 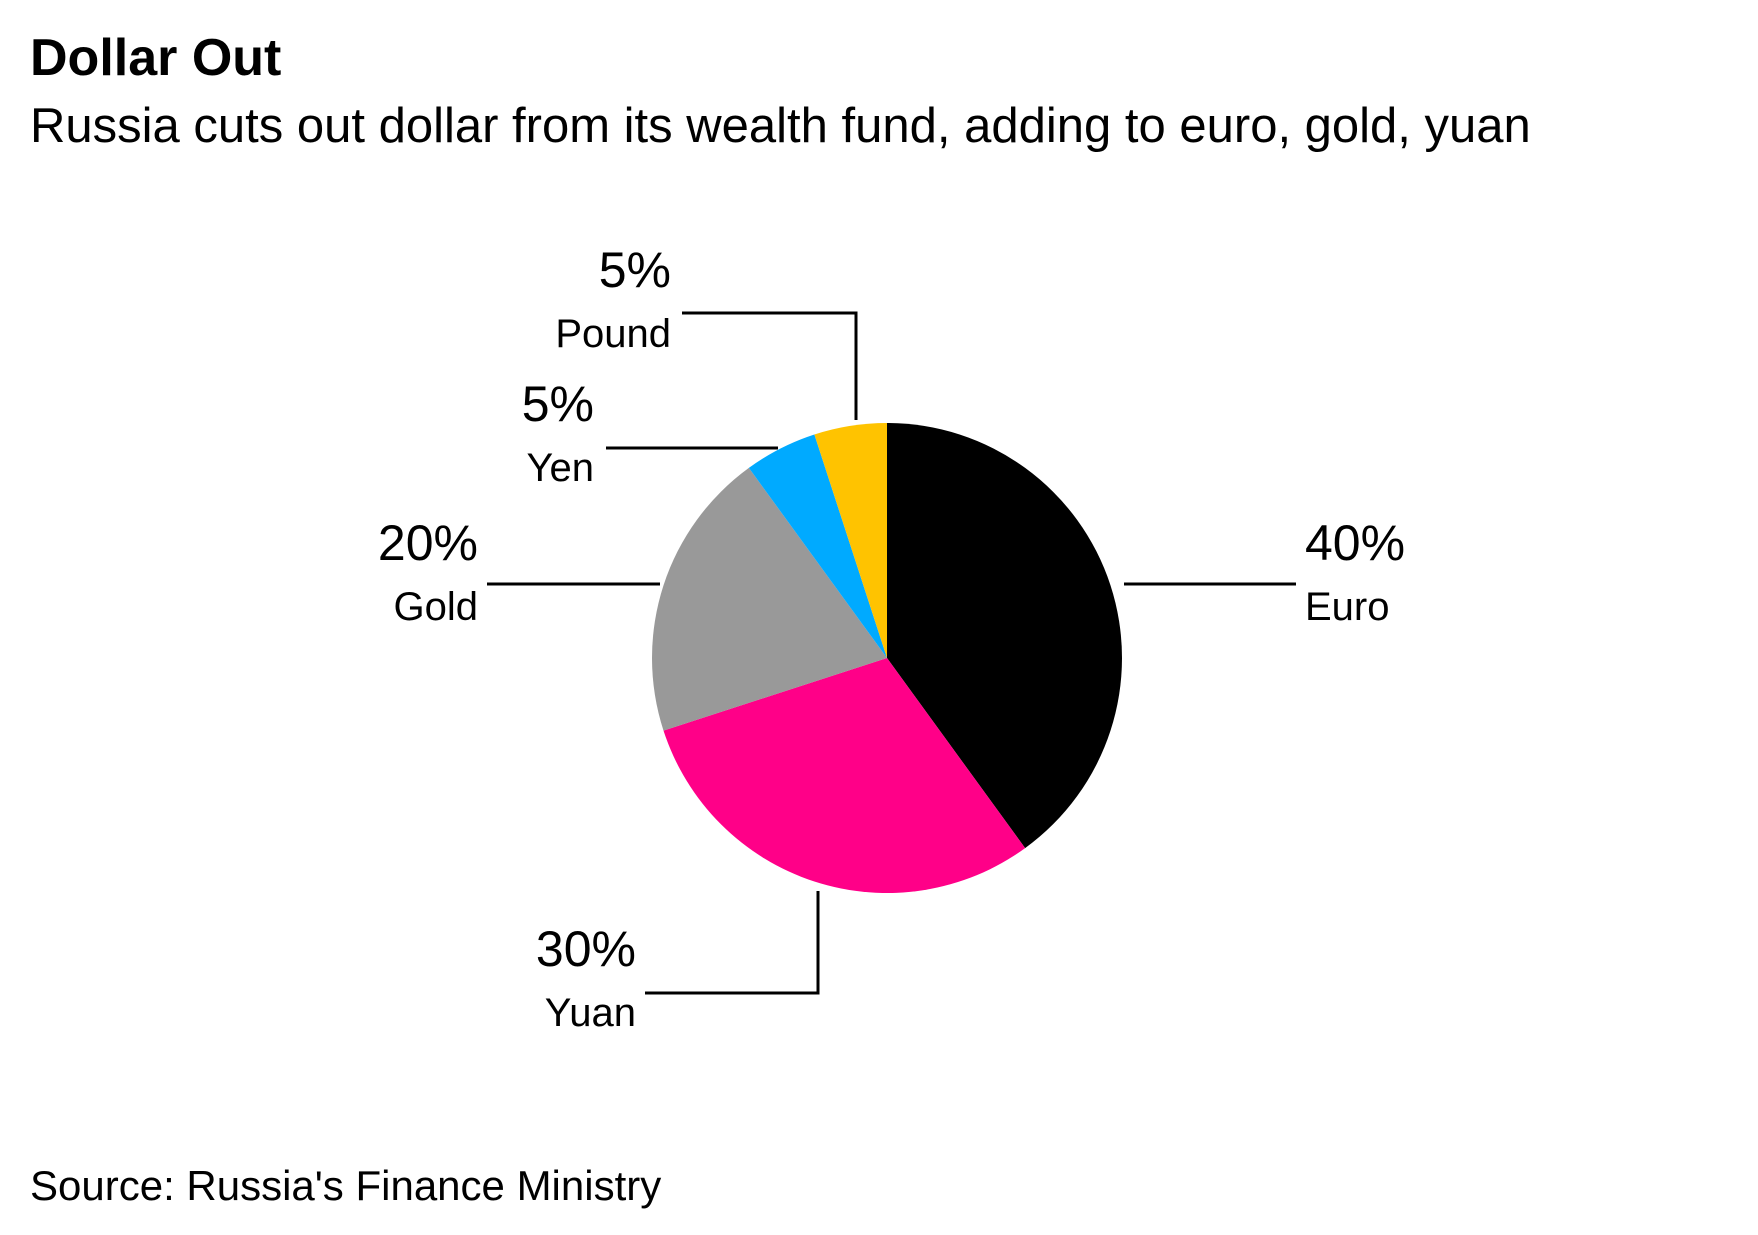 I want to click on category-label-euro: Euro, so click(x=1347, y=607).